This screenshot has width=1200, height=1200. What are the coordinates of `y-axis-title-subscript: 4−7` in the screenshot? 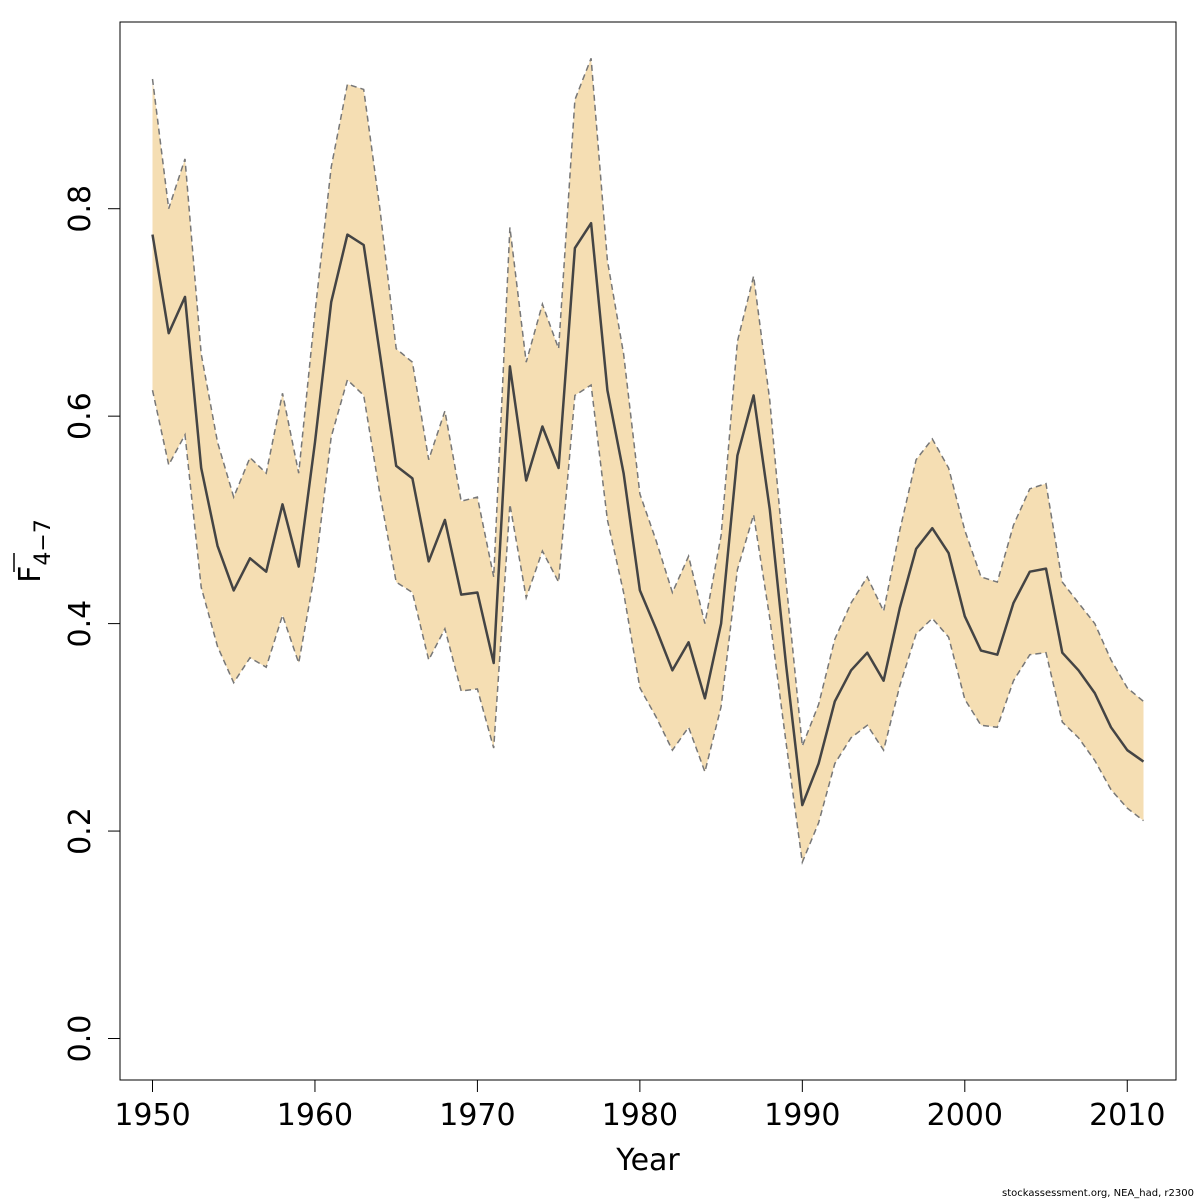 It's located at (43, 542).